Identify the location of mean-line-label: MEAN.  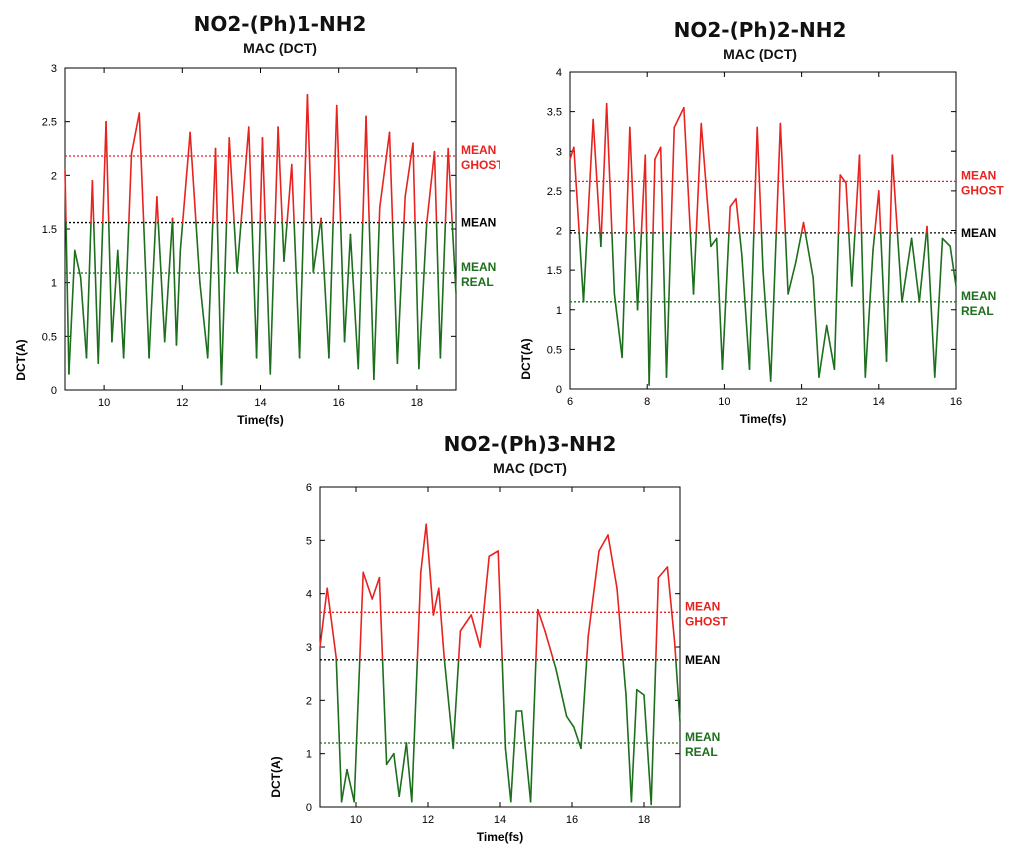
(702, 660).